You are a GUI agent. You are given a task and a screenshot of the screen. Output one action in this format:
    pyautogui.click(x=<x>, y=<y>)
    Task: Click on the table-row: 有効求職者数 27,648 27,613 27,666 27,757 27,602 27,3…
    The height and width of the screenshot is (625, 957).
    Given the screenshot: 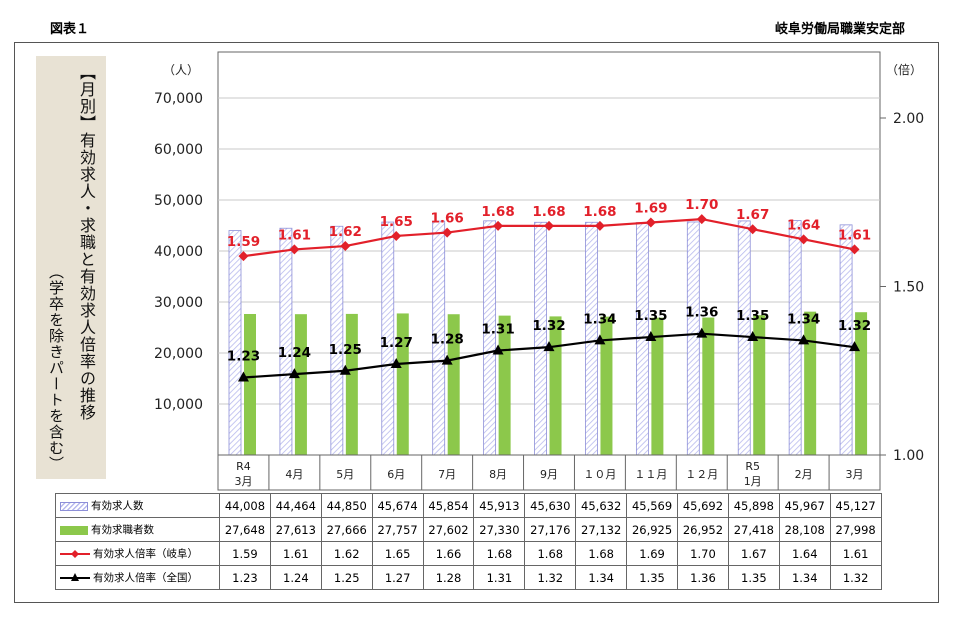 What is the action you would take?
    pyautogui.click(x=468, y=529)
    